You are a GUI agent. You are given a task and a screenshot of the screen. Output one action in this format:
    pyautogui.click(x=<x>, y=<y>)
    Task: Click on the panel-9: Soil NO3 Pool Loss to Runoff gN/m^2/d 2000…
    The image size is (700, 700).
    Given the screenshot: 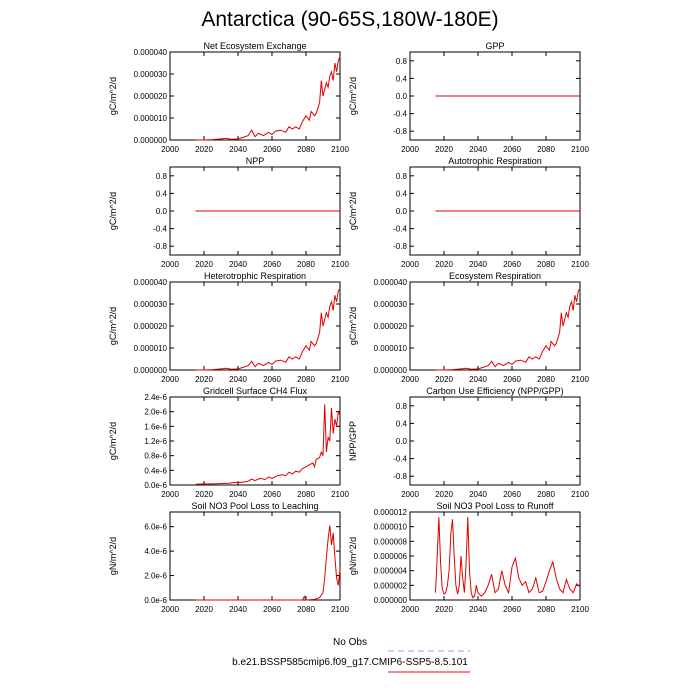 What is the action you would take?
    pyautogui.click(x=468, y=557)
    